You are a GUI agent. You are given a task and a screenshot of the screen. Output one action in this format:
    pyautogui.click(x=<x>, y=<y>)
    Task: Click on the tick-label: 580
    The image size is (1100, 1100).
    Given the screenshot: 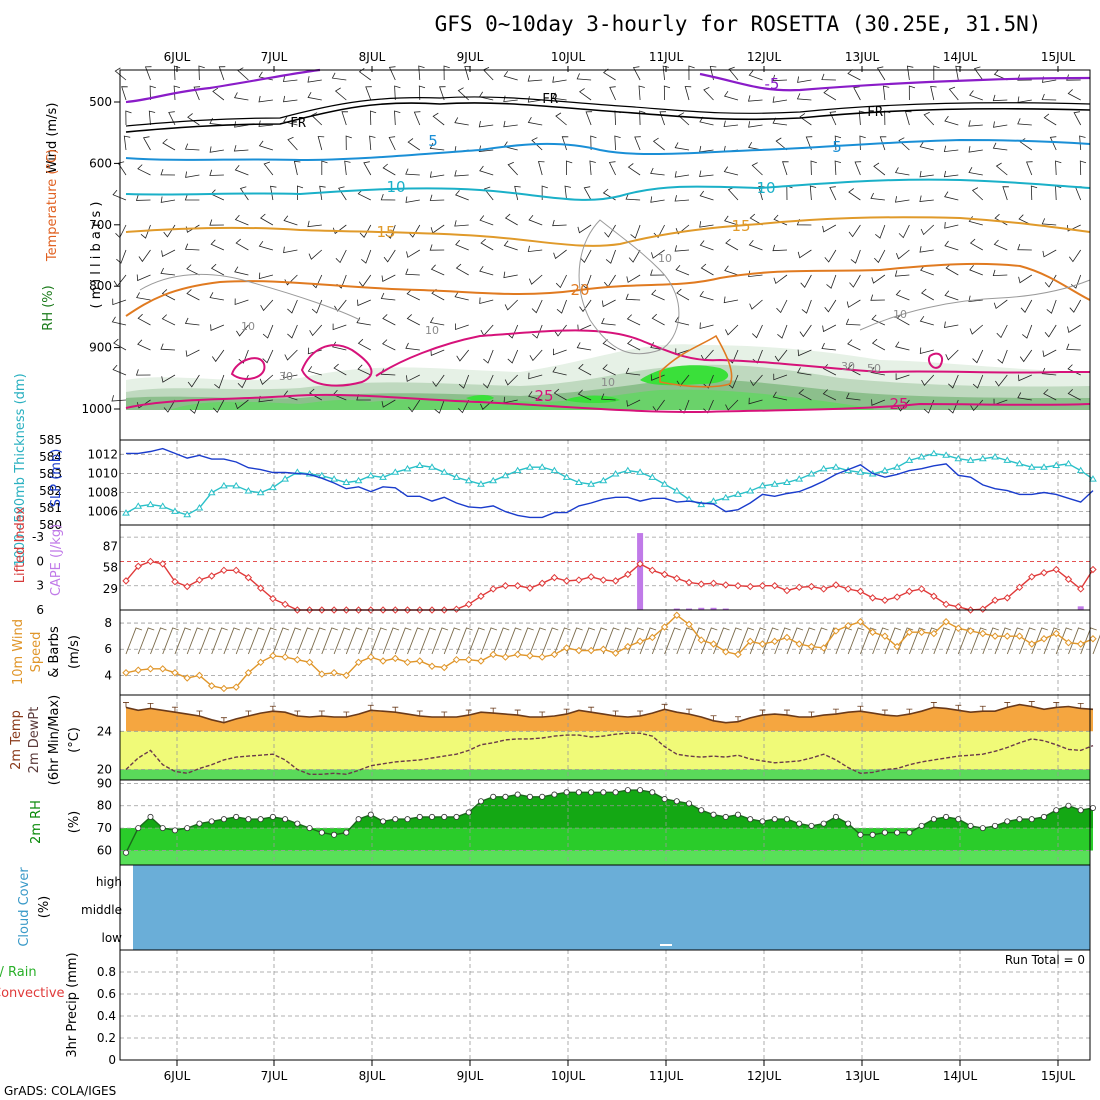 What is the action you would take?
    pyautogui.click(x=50, y=525)
    